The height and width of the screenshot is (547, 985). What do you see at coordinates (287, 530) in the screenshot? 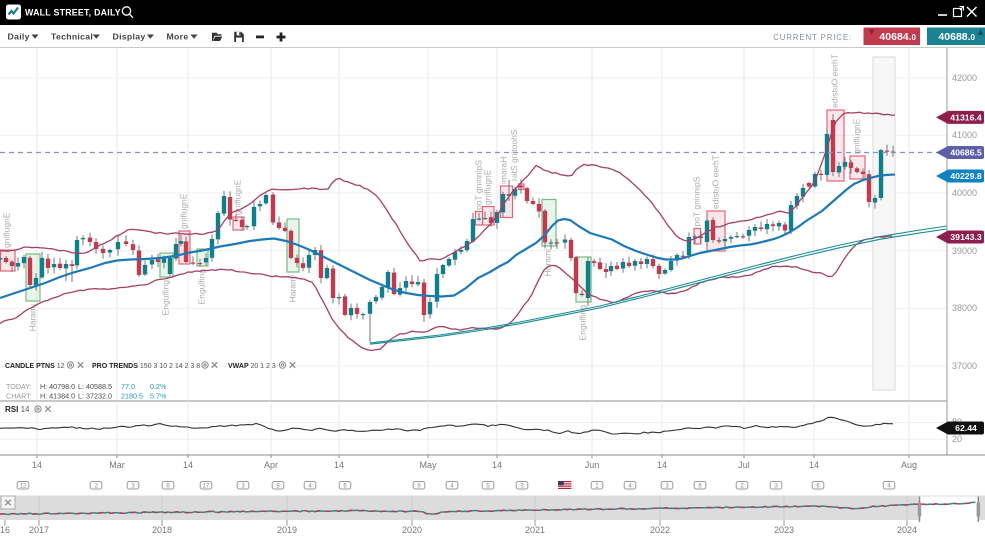
I see `svg-text: 2019` at bounding box center [287, 530].